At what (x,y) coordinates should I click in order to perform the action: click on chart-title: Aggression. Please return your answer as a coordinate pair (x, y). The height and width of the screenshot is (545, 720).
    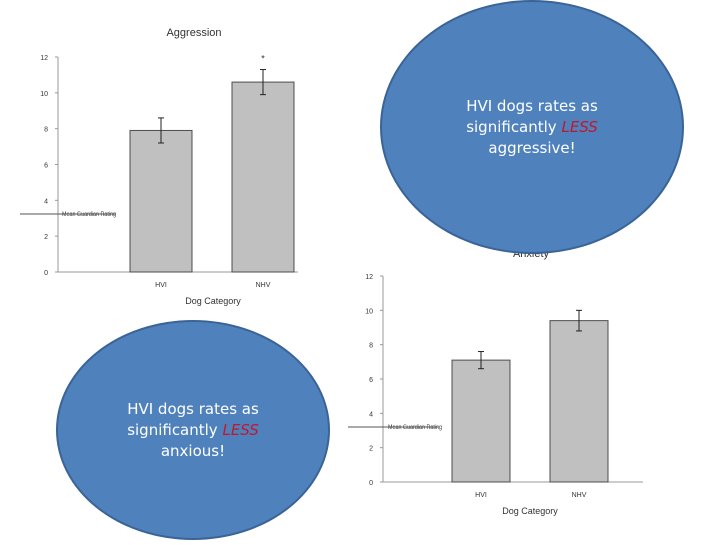
    Looking at the image, I should click on (193, 33).